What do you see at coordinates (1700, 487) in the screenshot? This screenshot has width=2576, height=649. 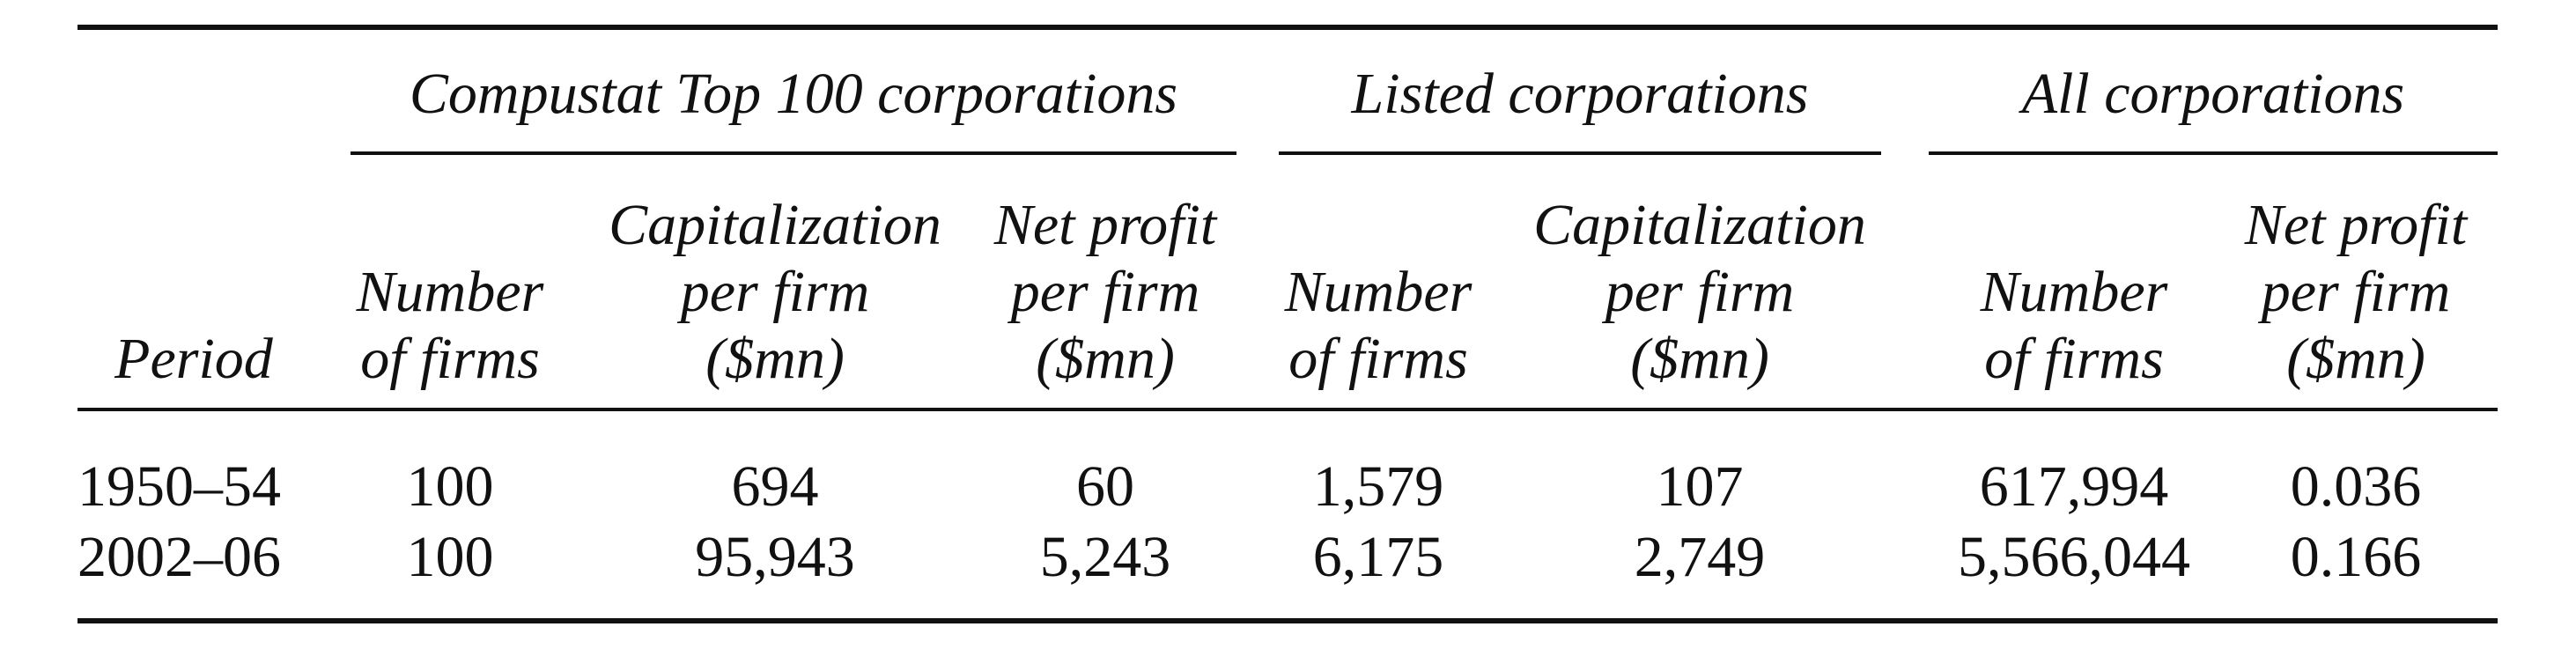 I see `table-cell: 107` at bounding box center [1700, 487].